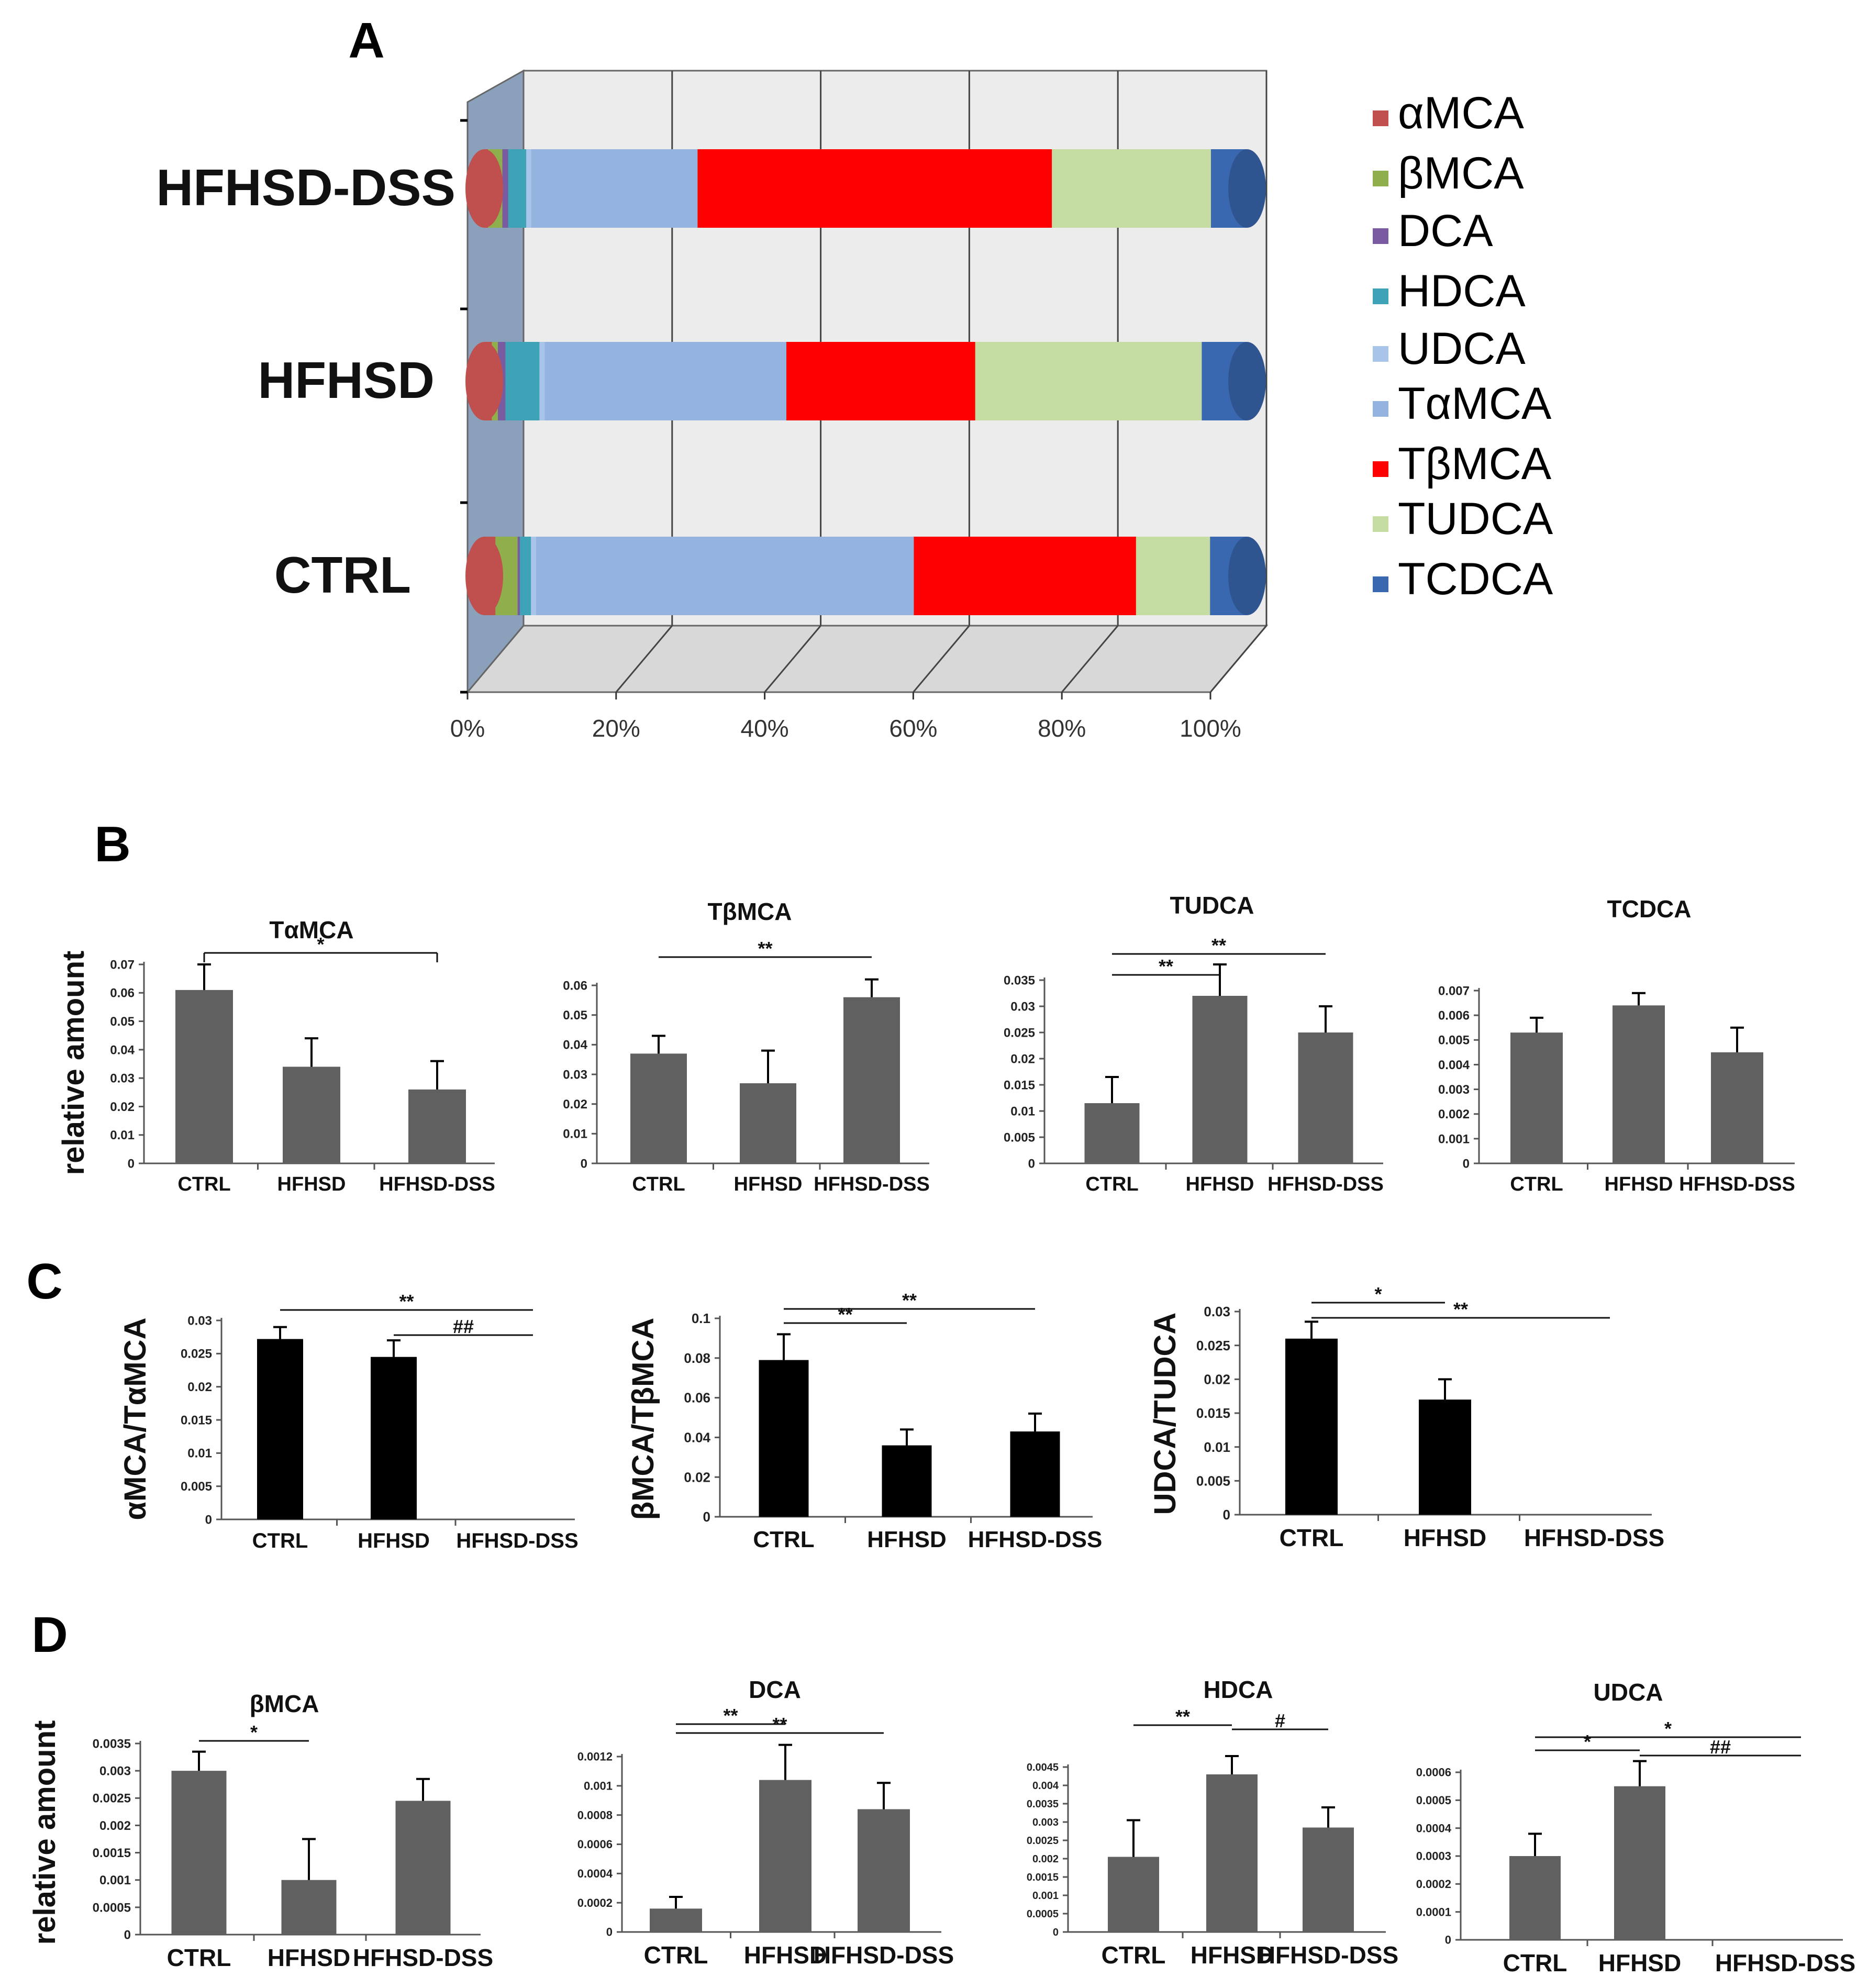  What do you see at coordinates (1462, 291) in the screenshot?
I see `legend-label: HDCA` at bounding box center [1462, 291].